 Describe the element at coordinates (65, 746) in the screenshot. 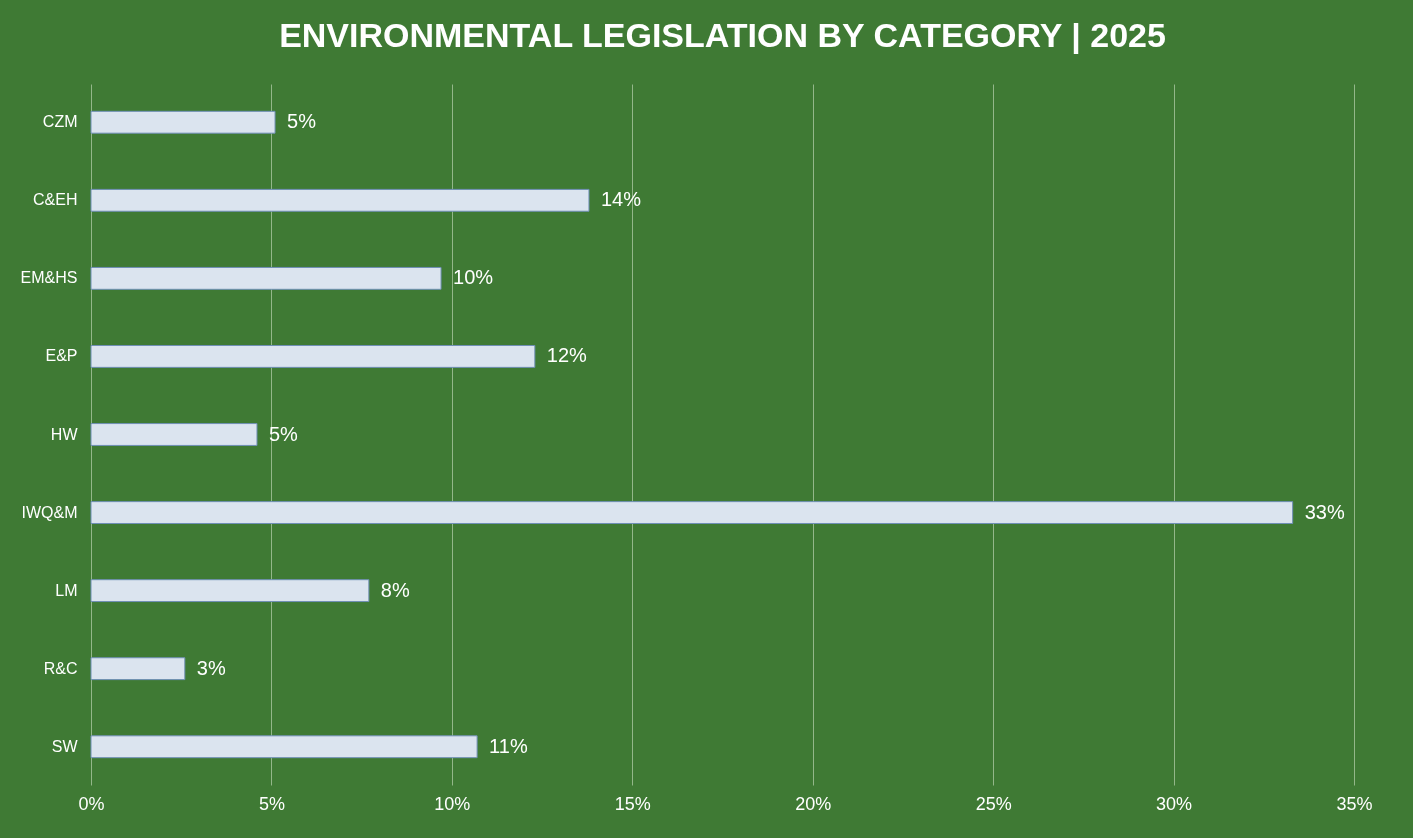

I see `y-tick-label: SW` at that location.